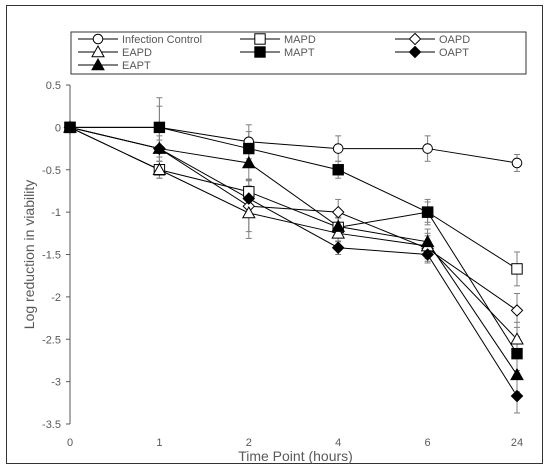 This screenshot has height=470, width=550. Describe the element at coordinates (115, 51) in the screenshot. I see `legend-entry: EAPD` at that location.